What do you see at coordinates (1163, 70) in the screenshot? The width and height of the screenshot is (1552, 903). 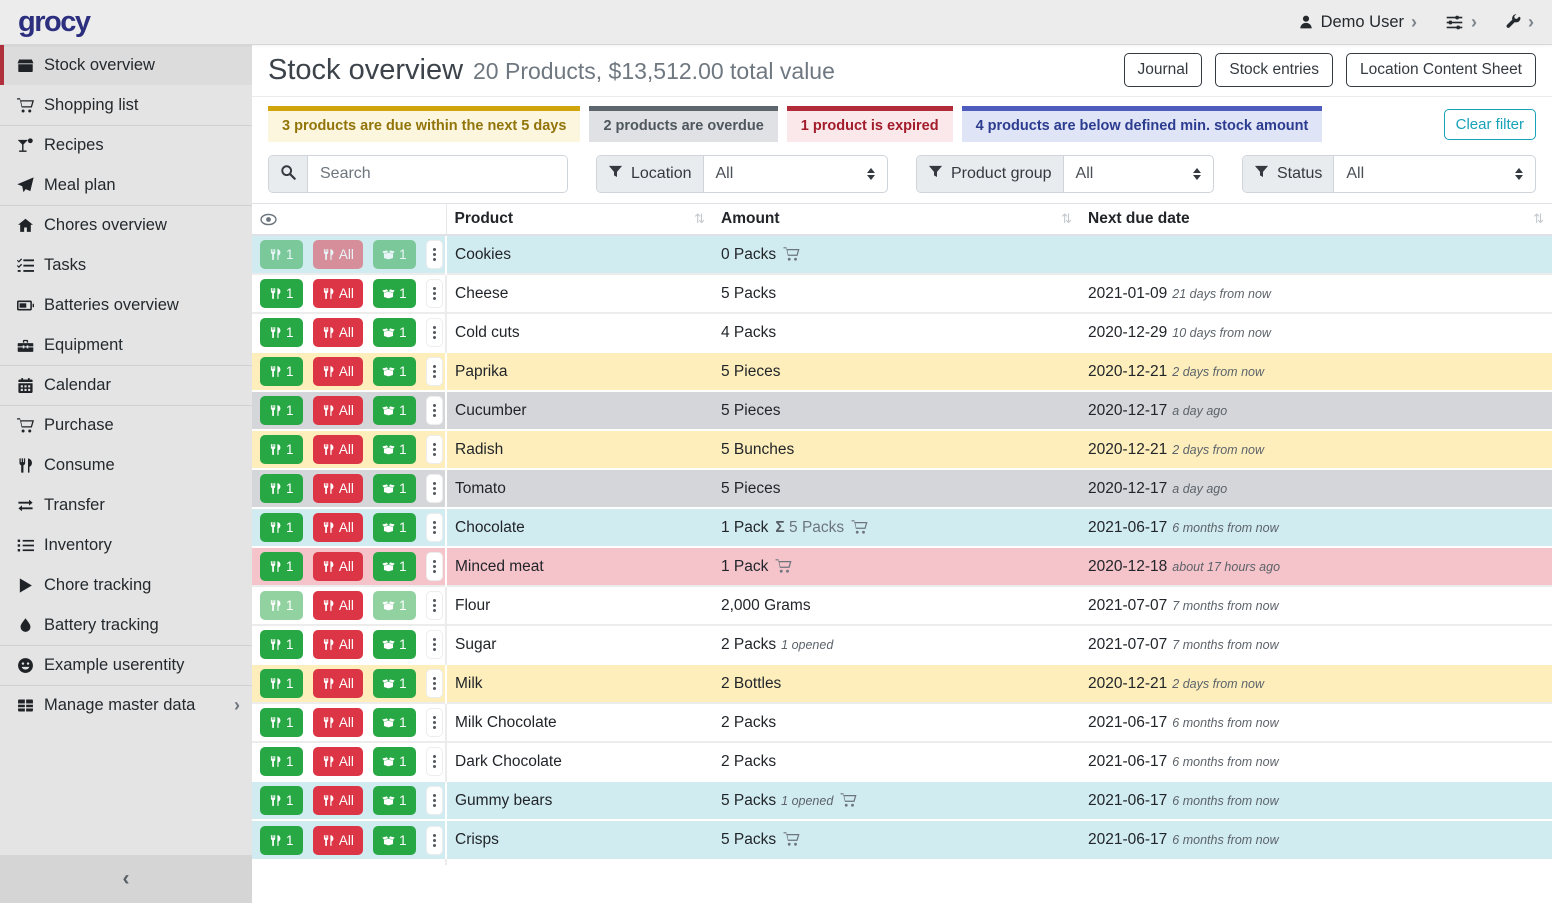 I see `journal-button: Journal` at bounding box center [1163, 70].